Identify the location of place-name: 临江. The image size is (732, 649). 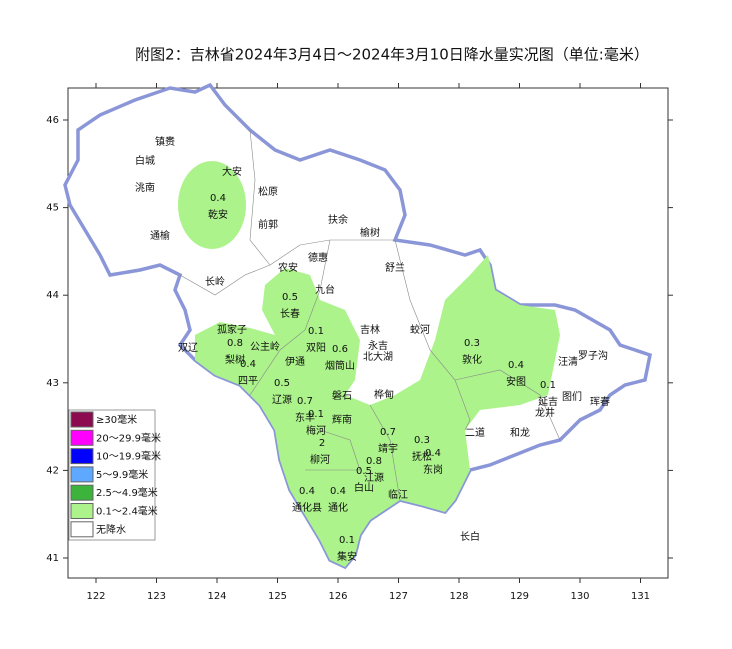
(398, 494).